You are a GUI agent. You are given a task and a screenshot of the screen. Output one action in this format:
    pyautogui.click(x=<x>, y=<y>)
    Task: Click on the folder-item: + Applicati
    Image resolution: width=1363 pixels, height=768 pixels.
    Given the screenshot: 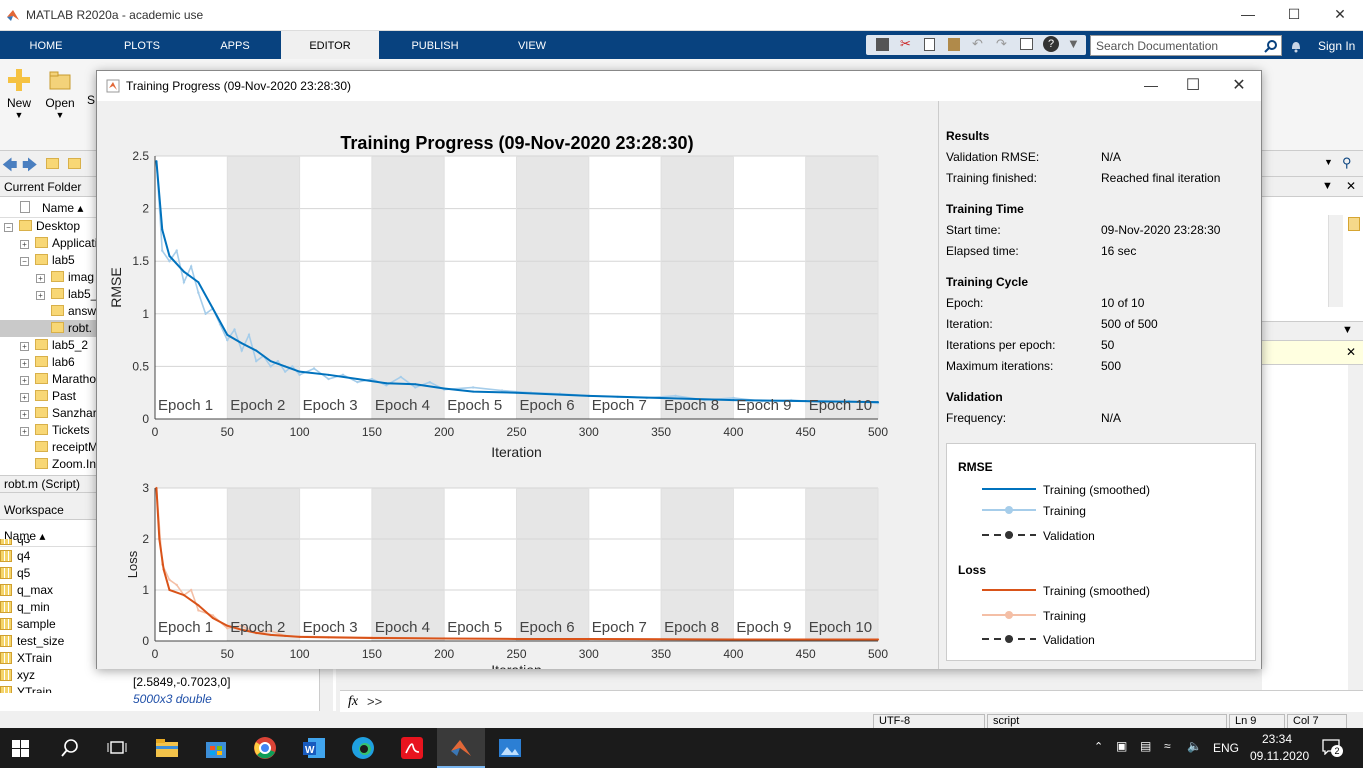 What is the action you would take?
    pyautogui.click(x=48, y=243)
    